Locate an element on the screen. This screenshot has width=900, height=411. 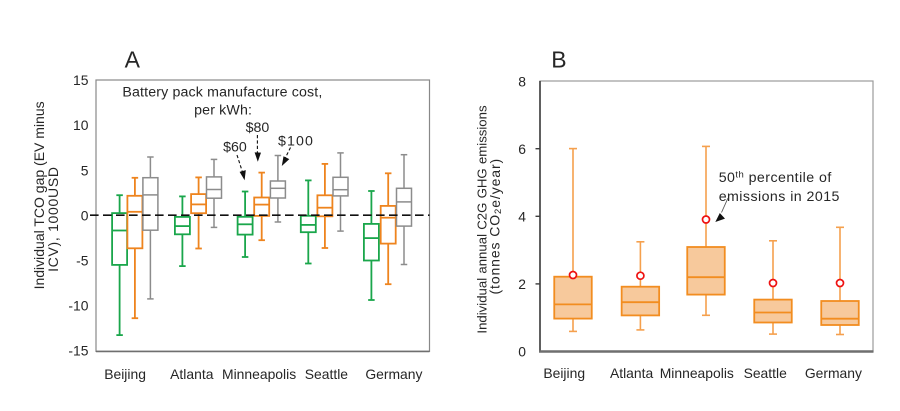
svg-text: emissions in 2015 is located at coordinates (779, 197).